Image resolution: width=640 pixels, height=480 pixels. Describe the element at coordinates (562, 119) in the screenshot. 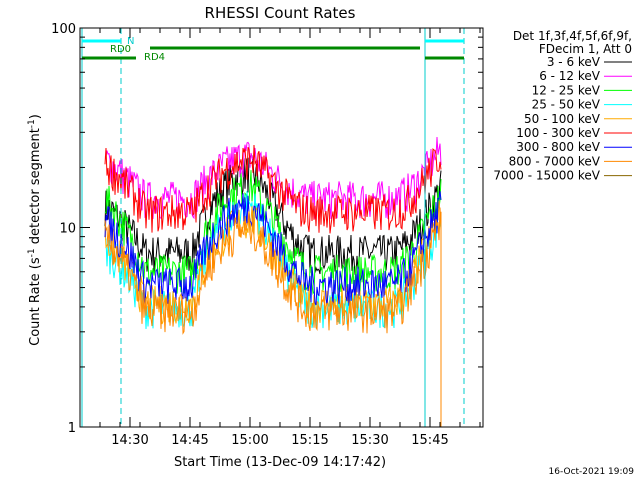

I see `legend-label: 50 - 100 keV` at that location.